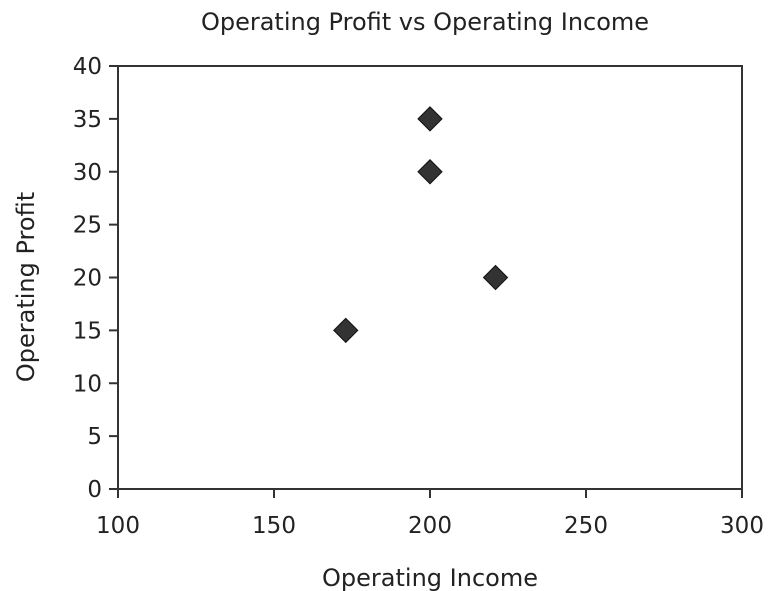  I want to click on x-tick-label: 200, so click(430, 526).